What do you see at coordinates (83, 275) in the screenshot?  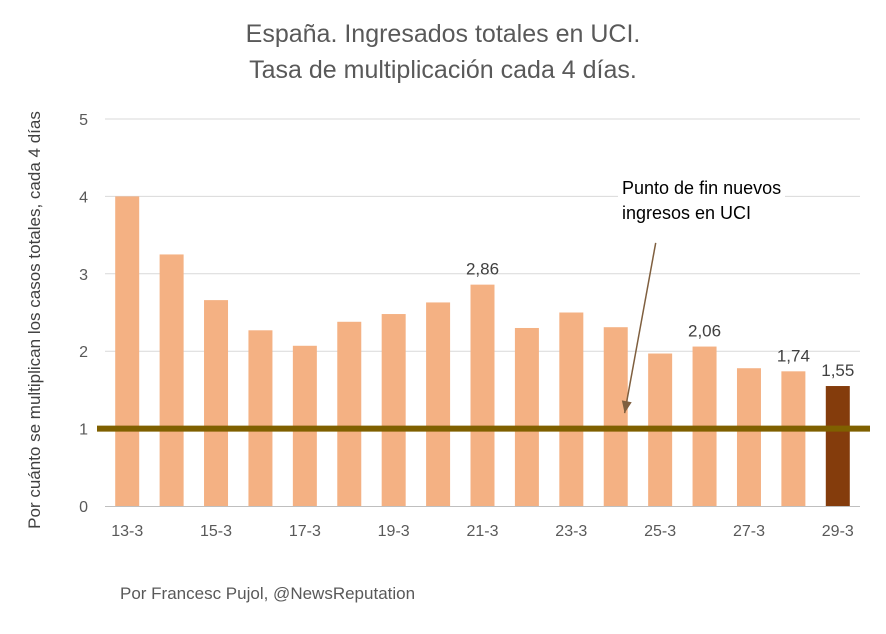 I see `y-tick-label: 3` at bounding box center [83, 275].